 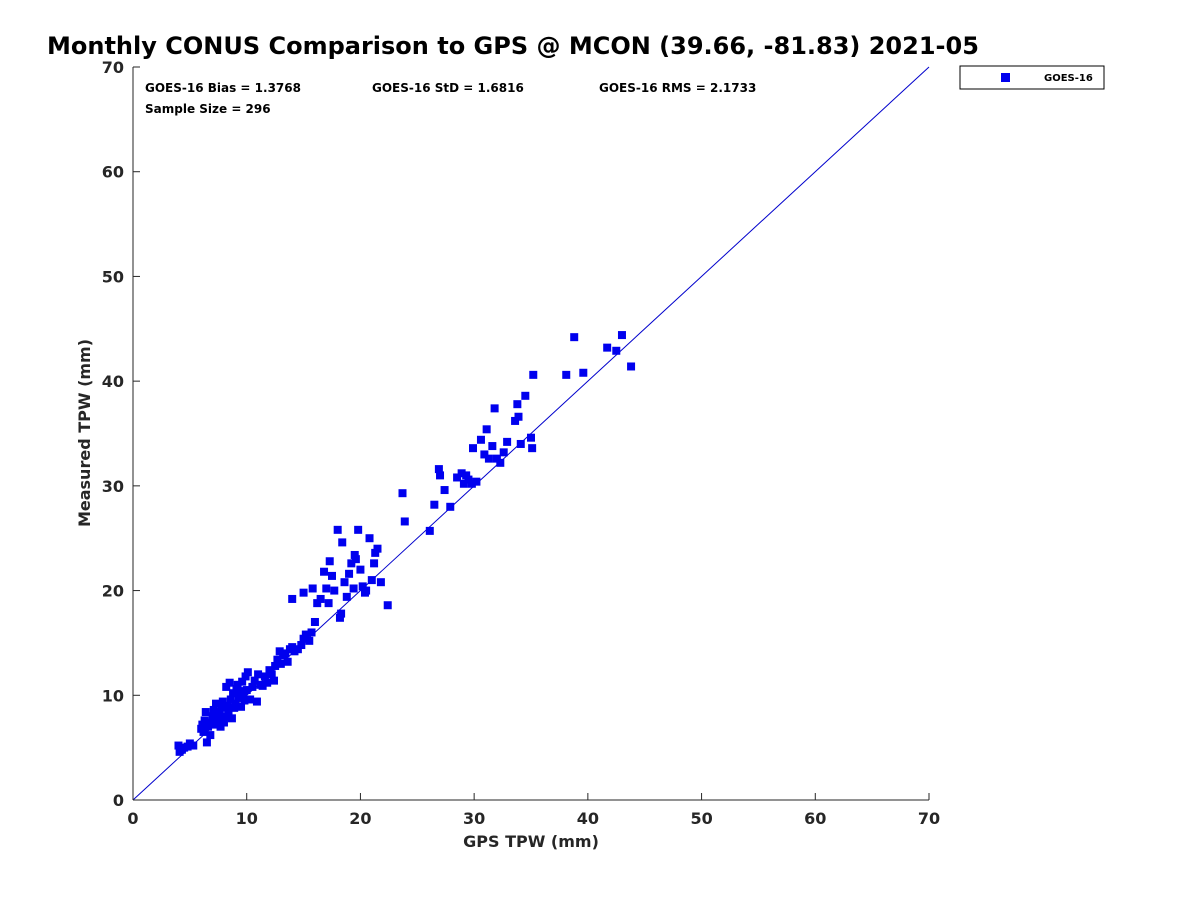 I want to click on legend-label: GOES-16, so click(x=1068, y=78).